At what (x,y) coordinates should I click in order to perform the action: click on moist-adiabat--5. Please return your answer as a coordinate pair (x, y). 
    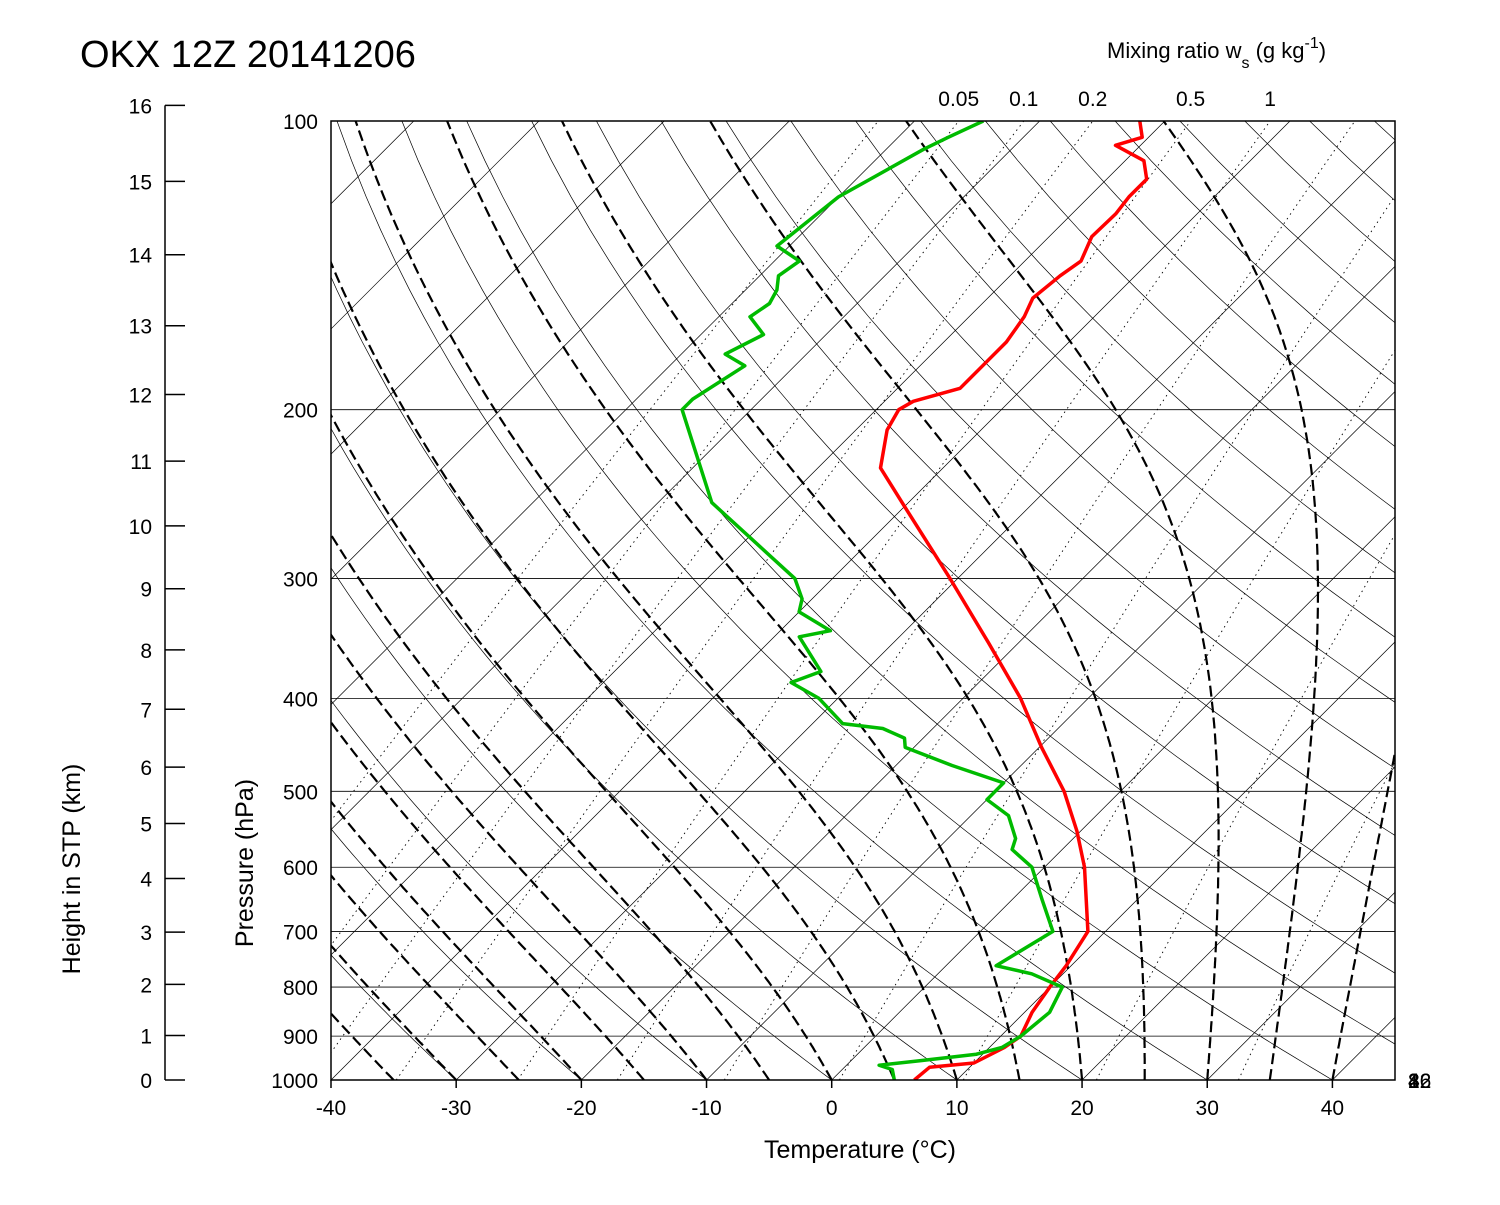
    Looking at the image, I should click on (551, 806).